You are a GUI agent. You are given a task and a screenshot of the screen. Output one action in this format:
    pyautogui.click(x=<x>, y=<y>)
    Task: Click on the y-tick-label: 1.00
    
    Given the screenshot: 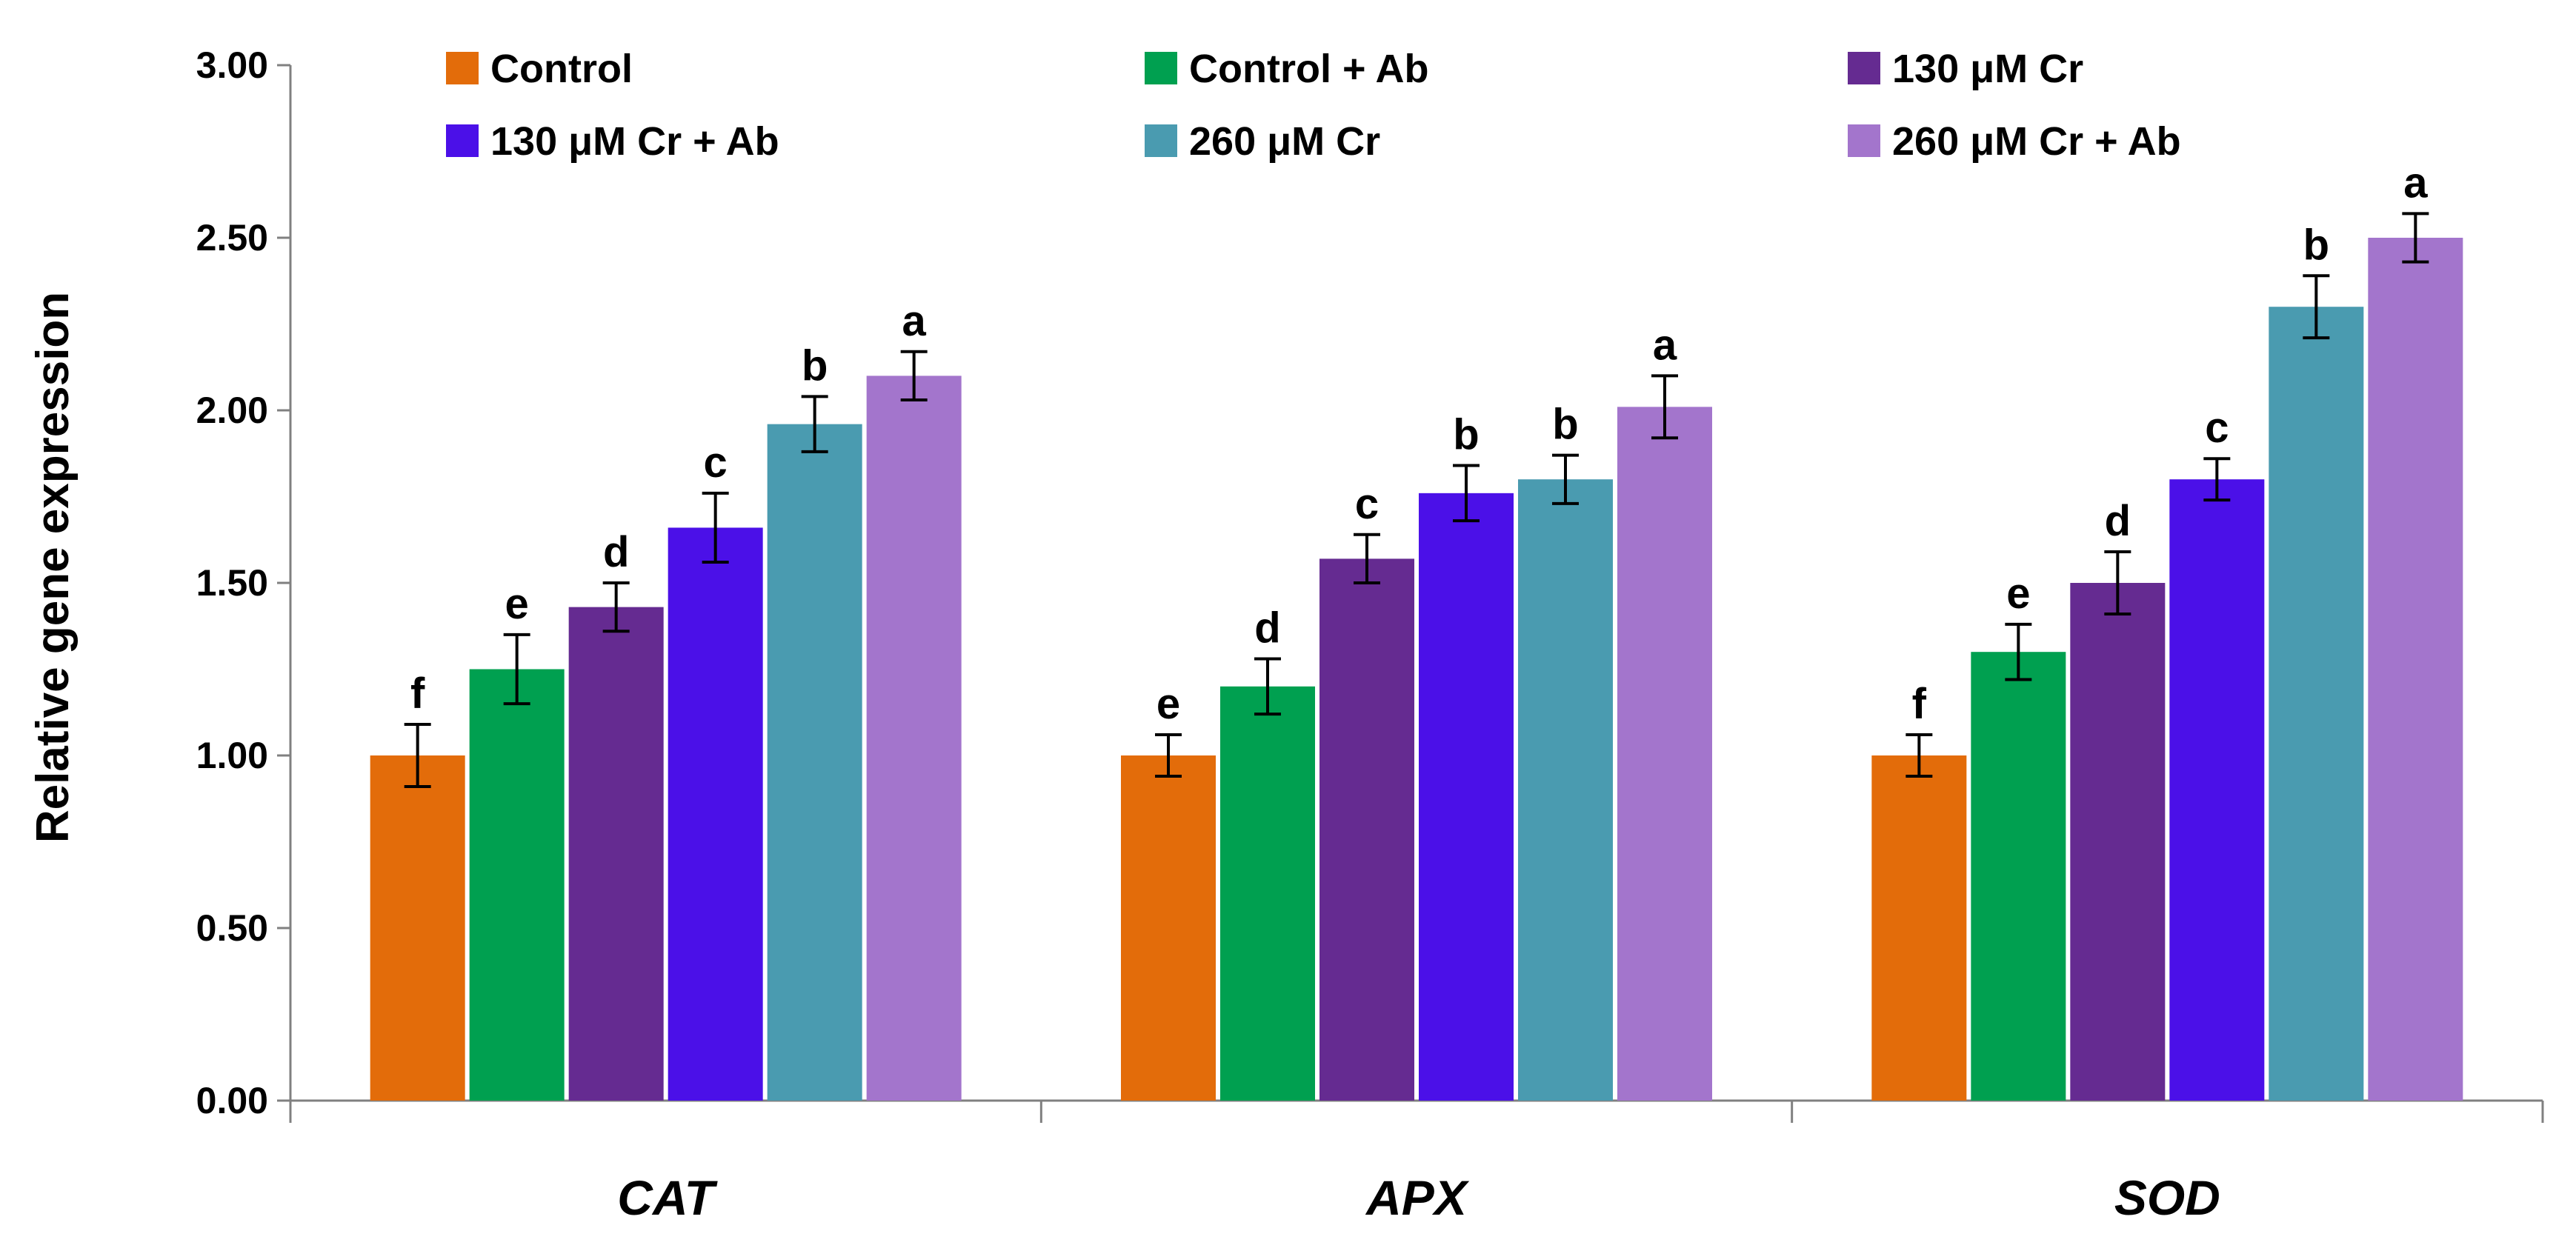 What is the action you would take?
    pyautogui.click(x=232, y=755)
    